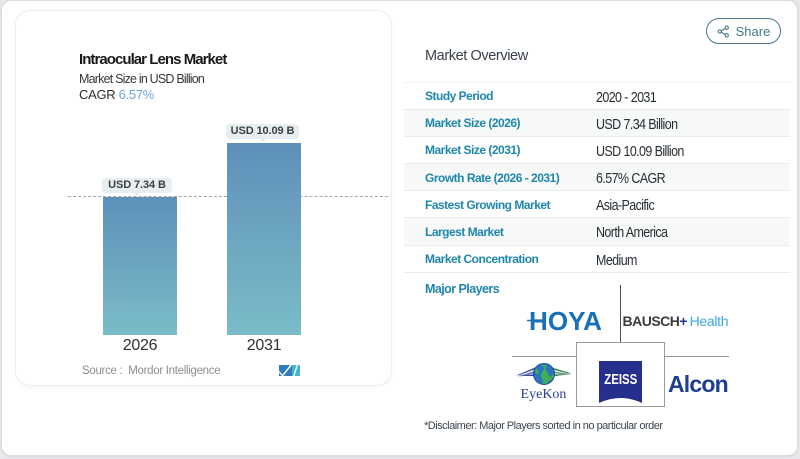 The image size is (800, 459). I want to click on svg-text: ZEISS, so click(620, 380).